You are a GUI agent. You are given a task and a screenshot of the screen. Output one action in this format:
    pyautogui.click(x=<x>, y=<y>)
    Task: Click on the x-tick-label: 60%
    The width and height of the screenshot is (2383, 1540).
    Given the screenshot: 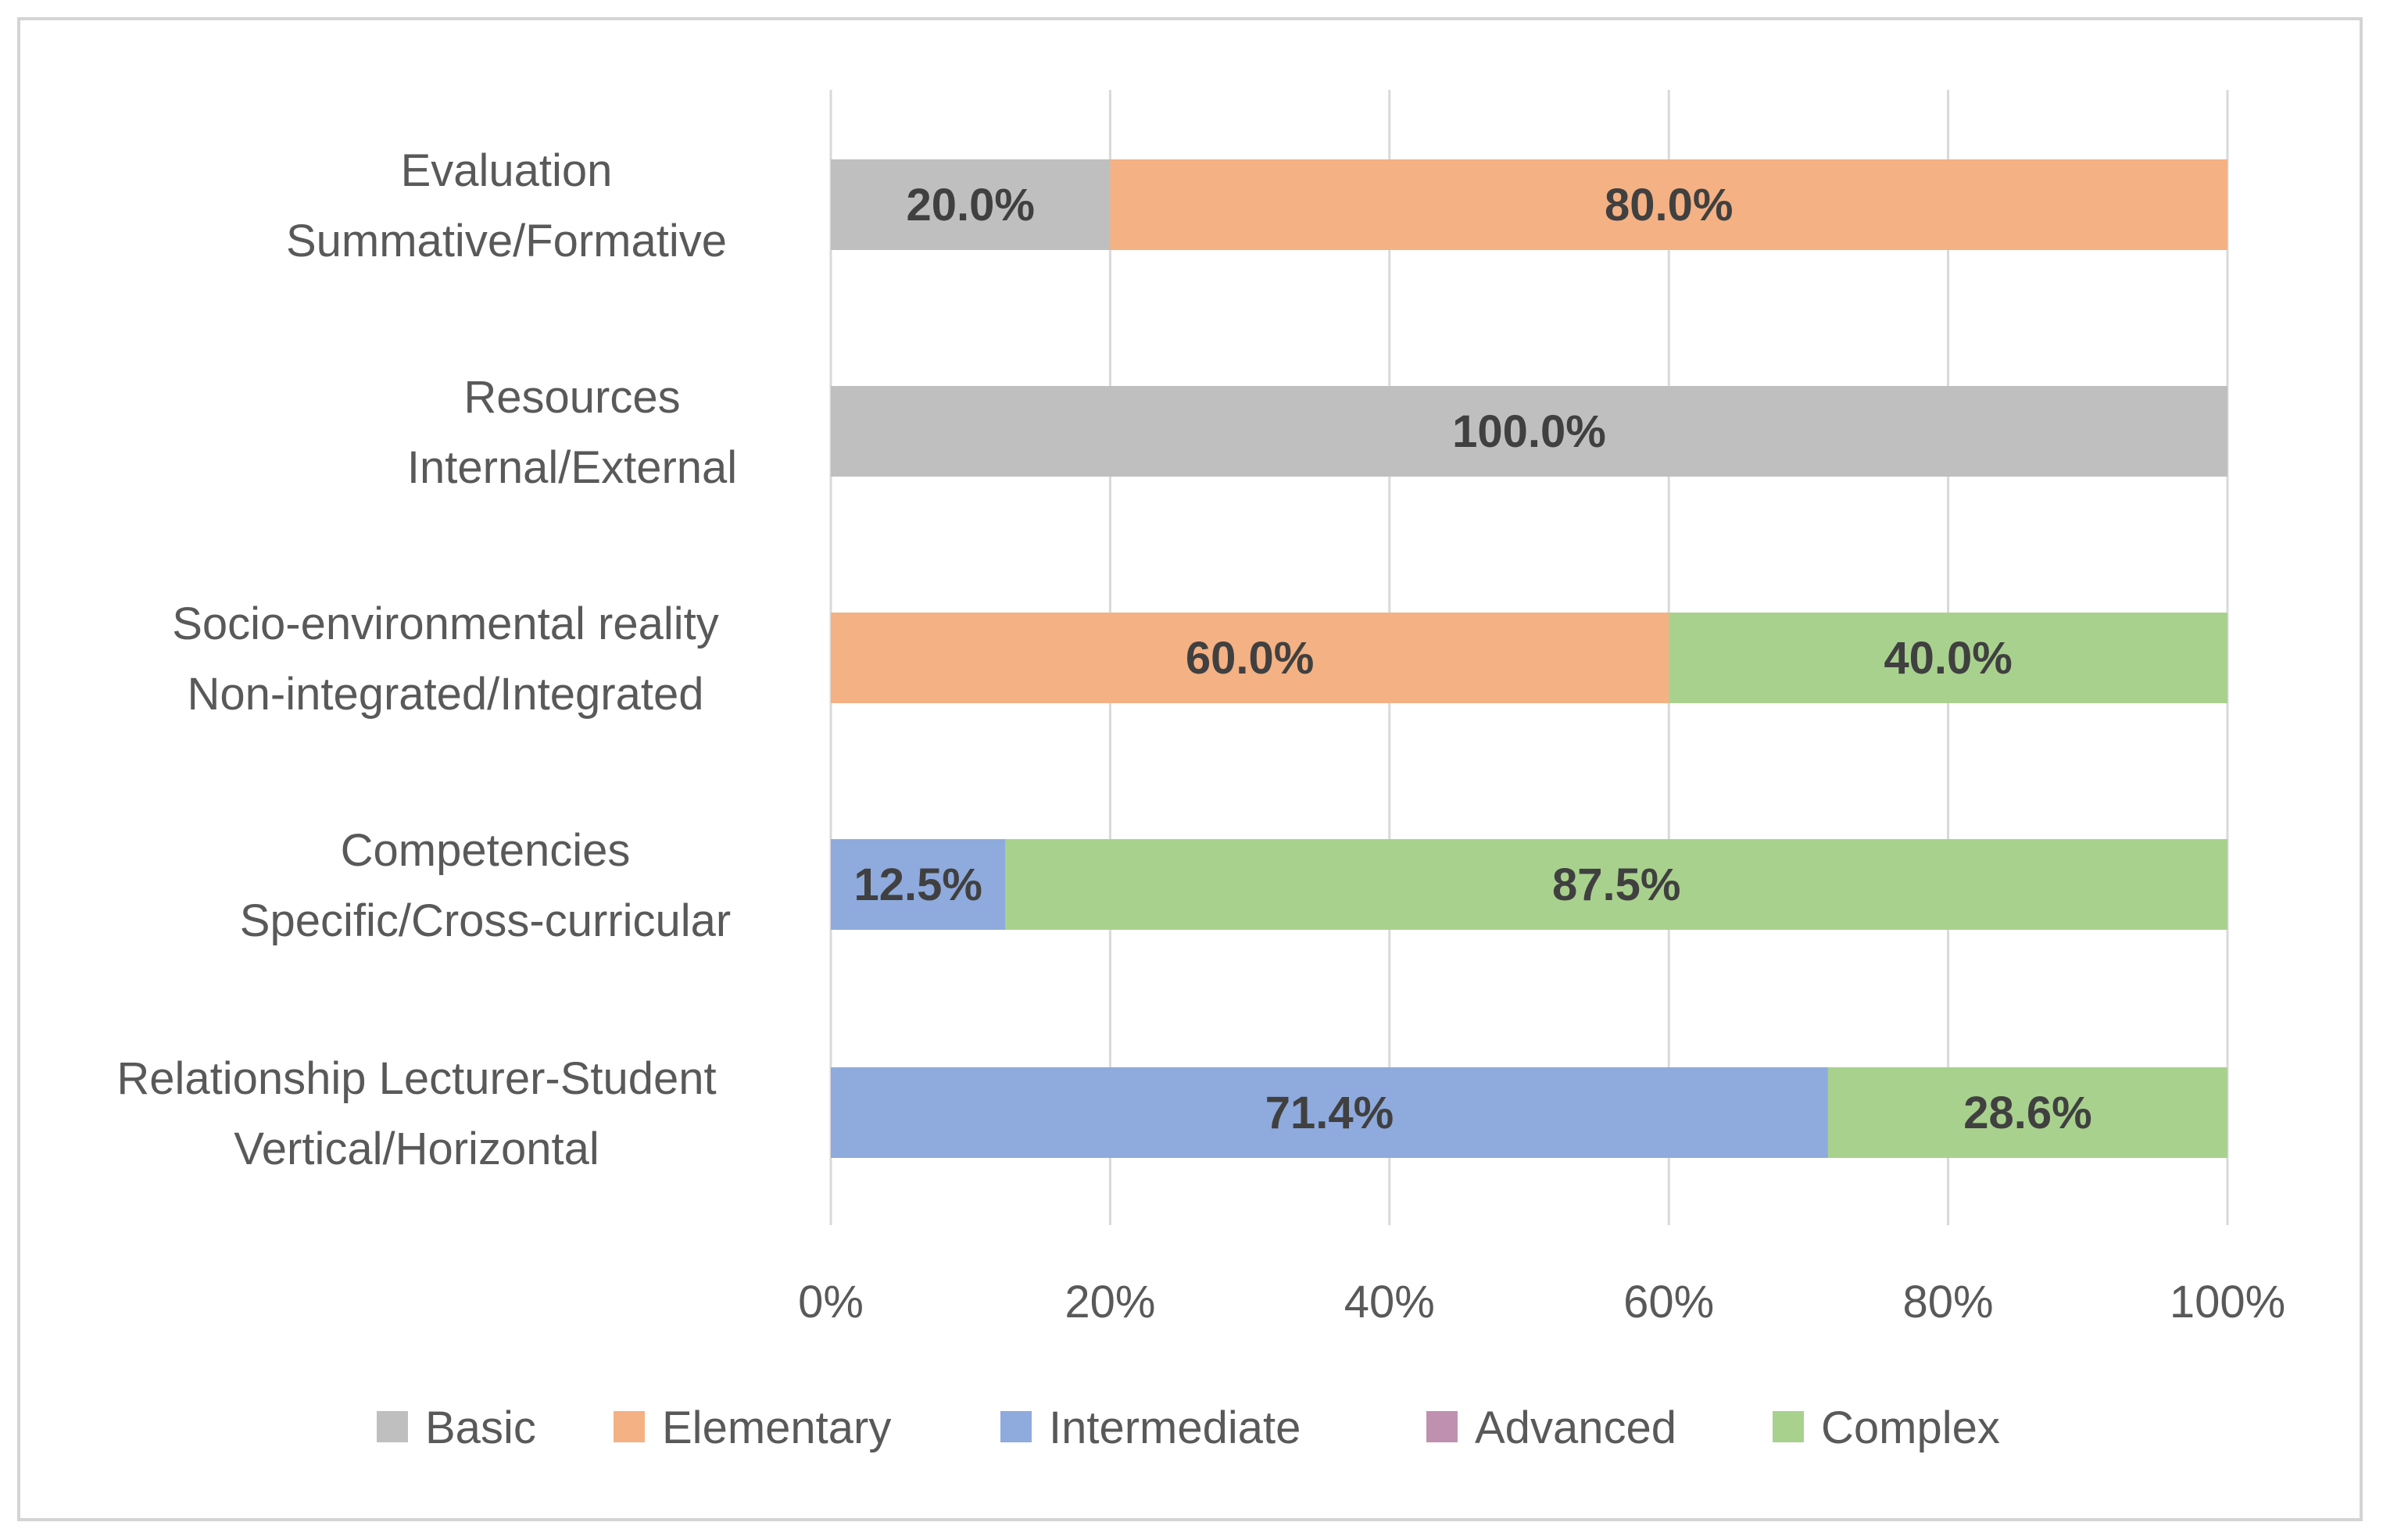 What is the action you would take?
    pyautogui.click(x=1669, y=1302)
    